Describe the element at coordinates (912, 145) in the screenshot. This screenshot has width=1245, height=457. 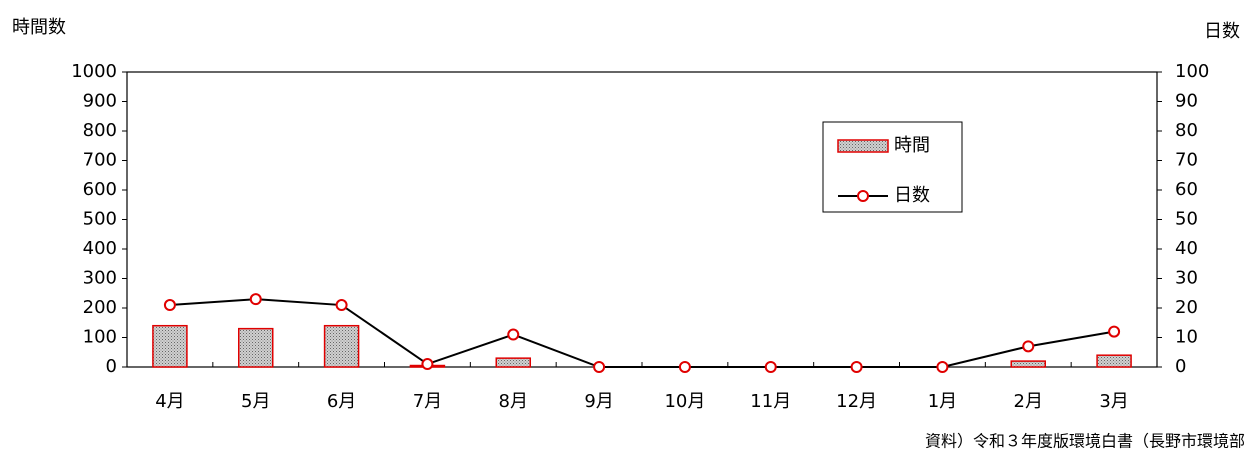
I see `legend-label: 時間` at that location.